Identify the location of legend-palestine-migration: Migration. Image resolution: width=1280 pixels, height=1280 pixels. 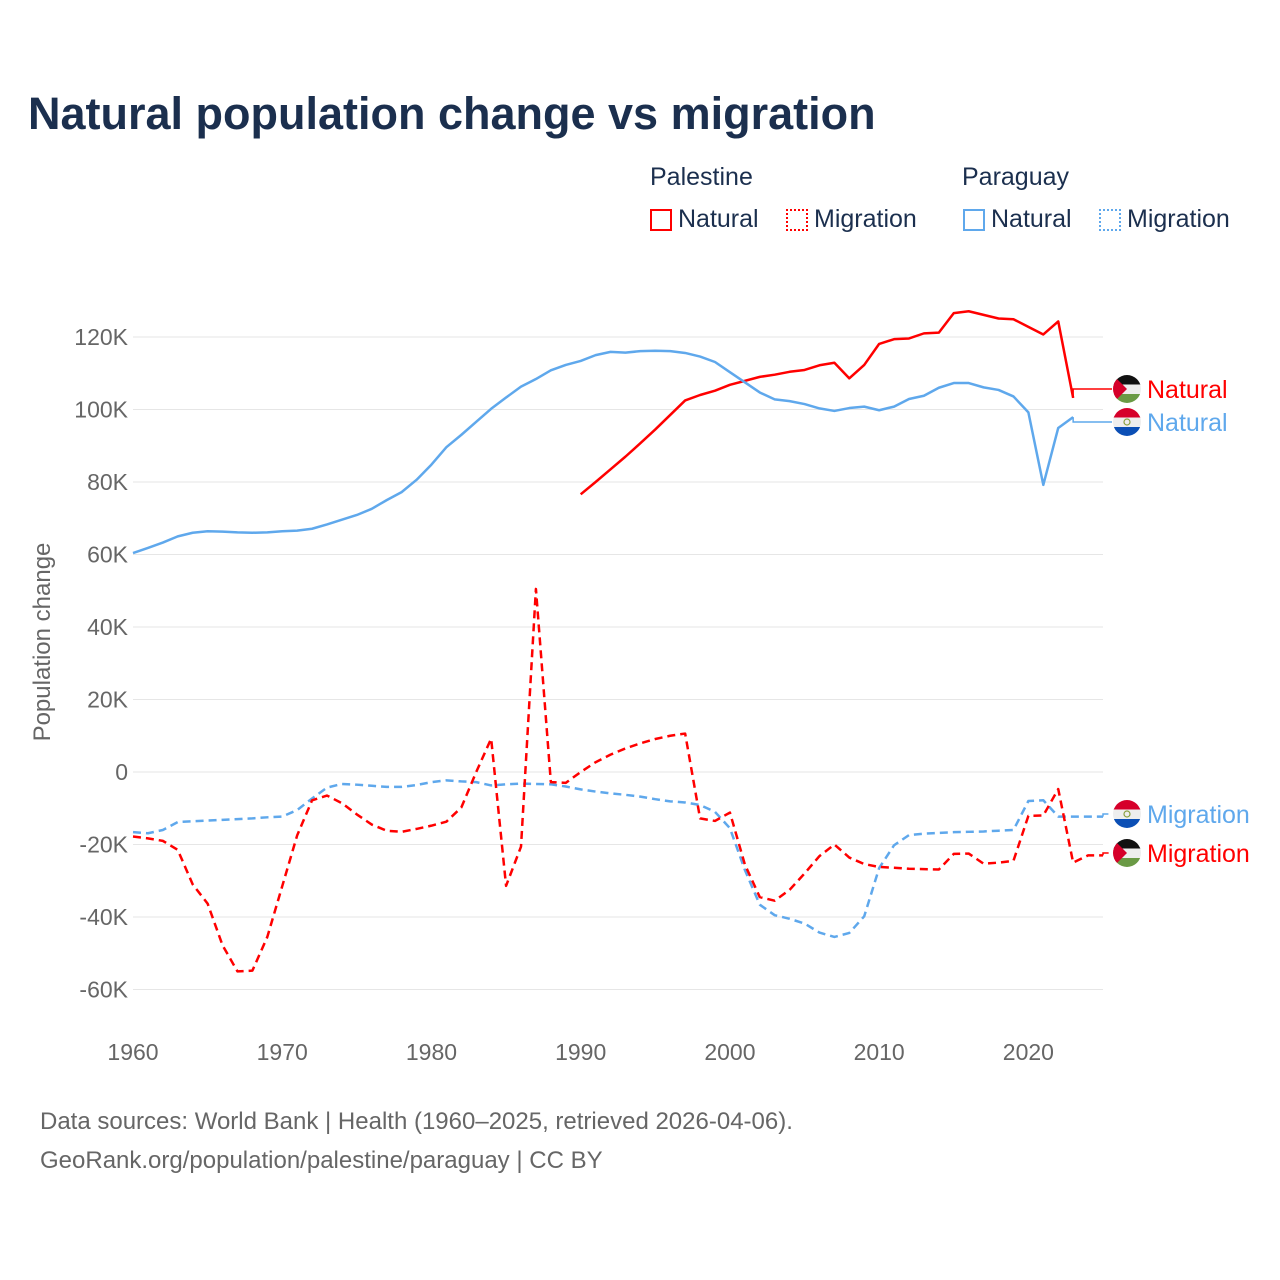
(851, 219).